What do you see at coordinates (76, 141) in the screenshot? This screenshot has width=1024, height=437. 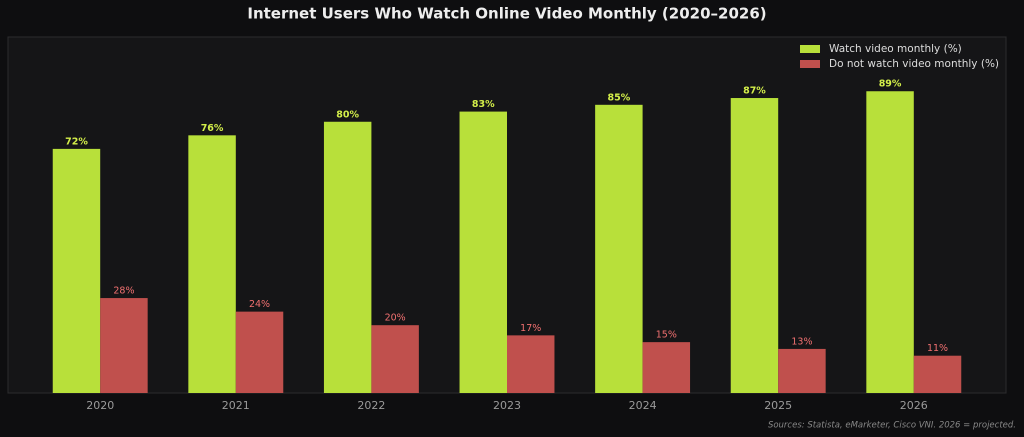 I see `value-label: 72%` at bounding box center [76, 141].